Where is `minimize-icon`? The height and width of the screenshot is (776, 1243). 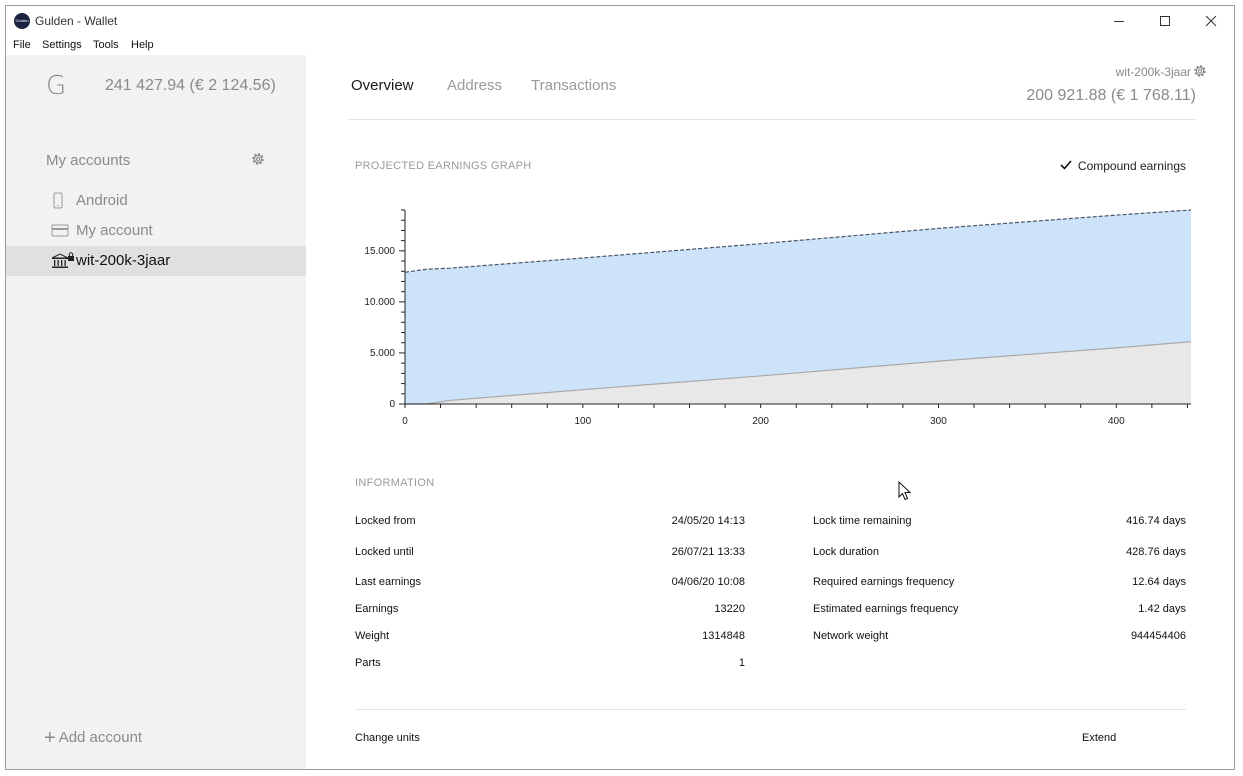
minimize-icon is located at coordinates (1119, 21).